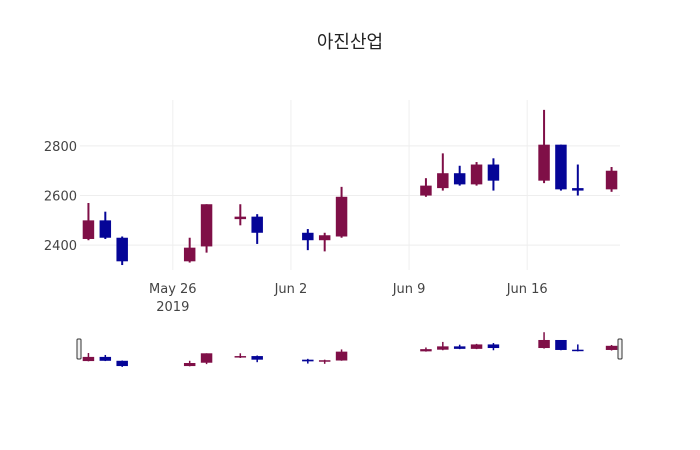  What do you see at coordinates (60, 147) in the screenshot?
I see `y-tick-label: 2800` at bounding box center [60, 147].